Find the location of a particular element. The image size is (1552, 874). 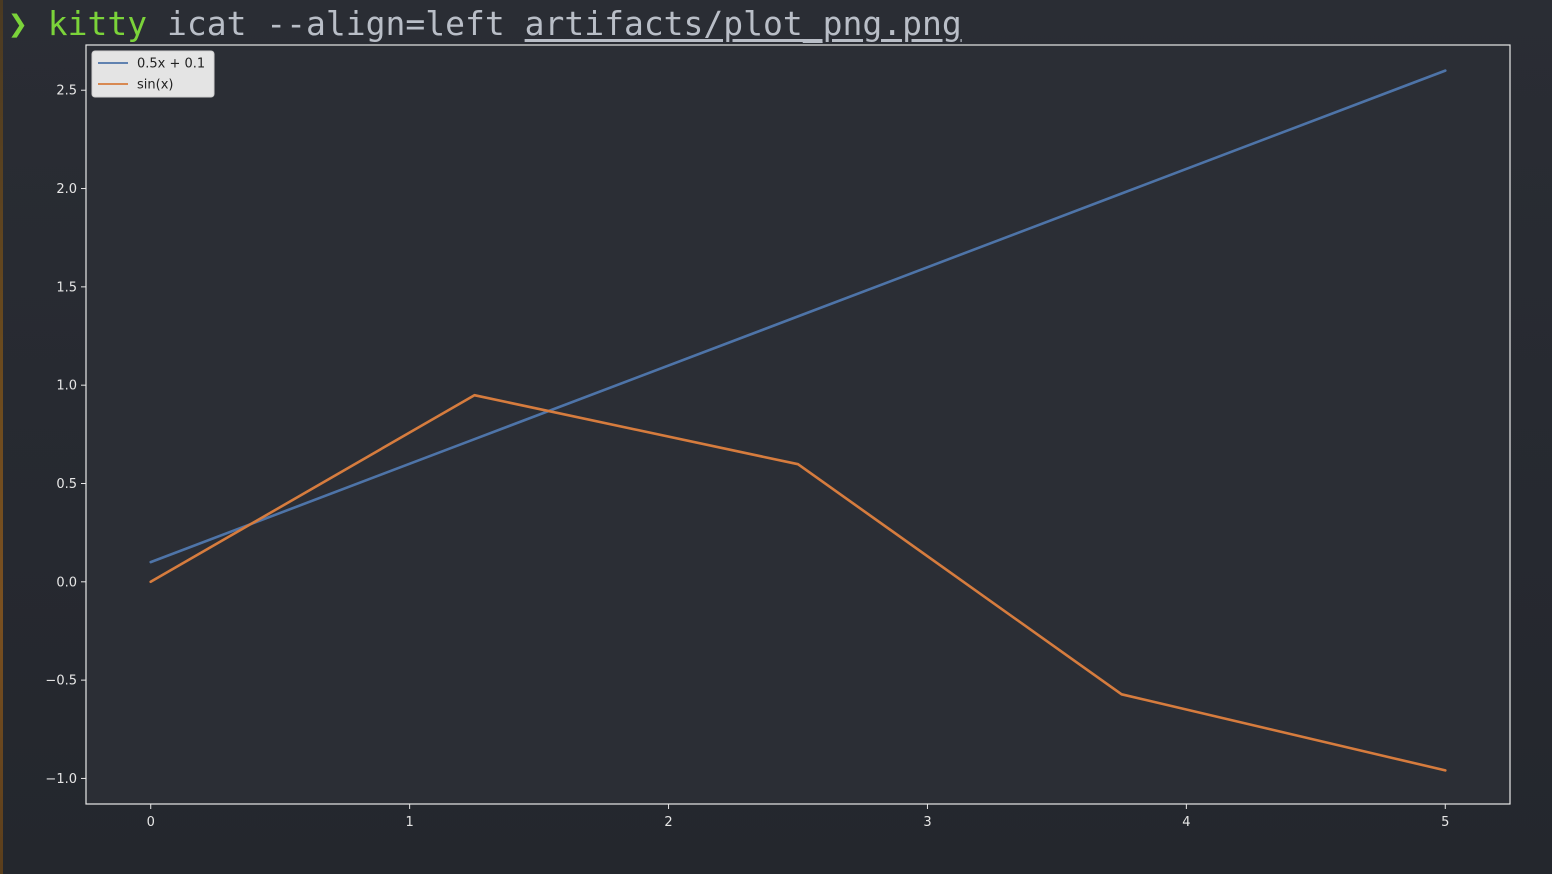

y-tick-label: 2.5 is located at coordinates (66, 91).